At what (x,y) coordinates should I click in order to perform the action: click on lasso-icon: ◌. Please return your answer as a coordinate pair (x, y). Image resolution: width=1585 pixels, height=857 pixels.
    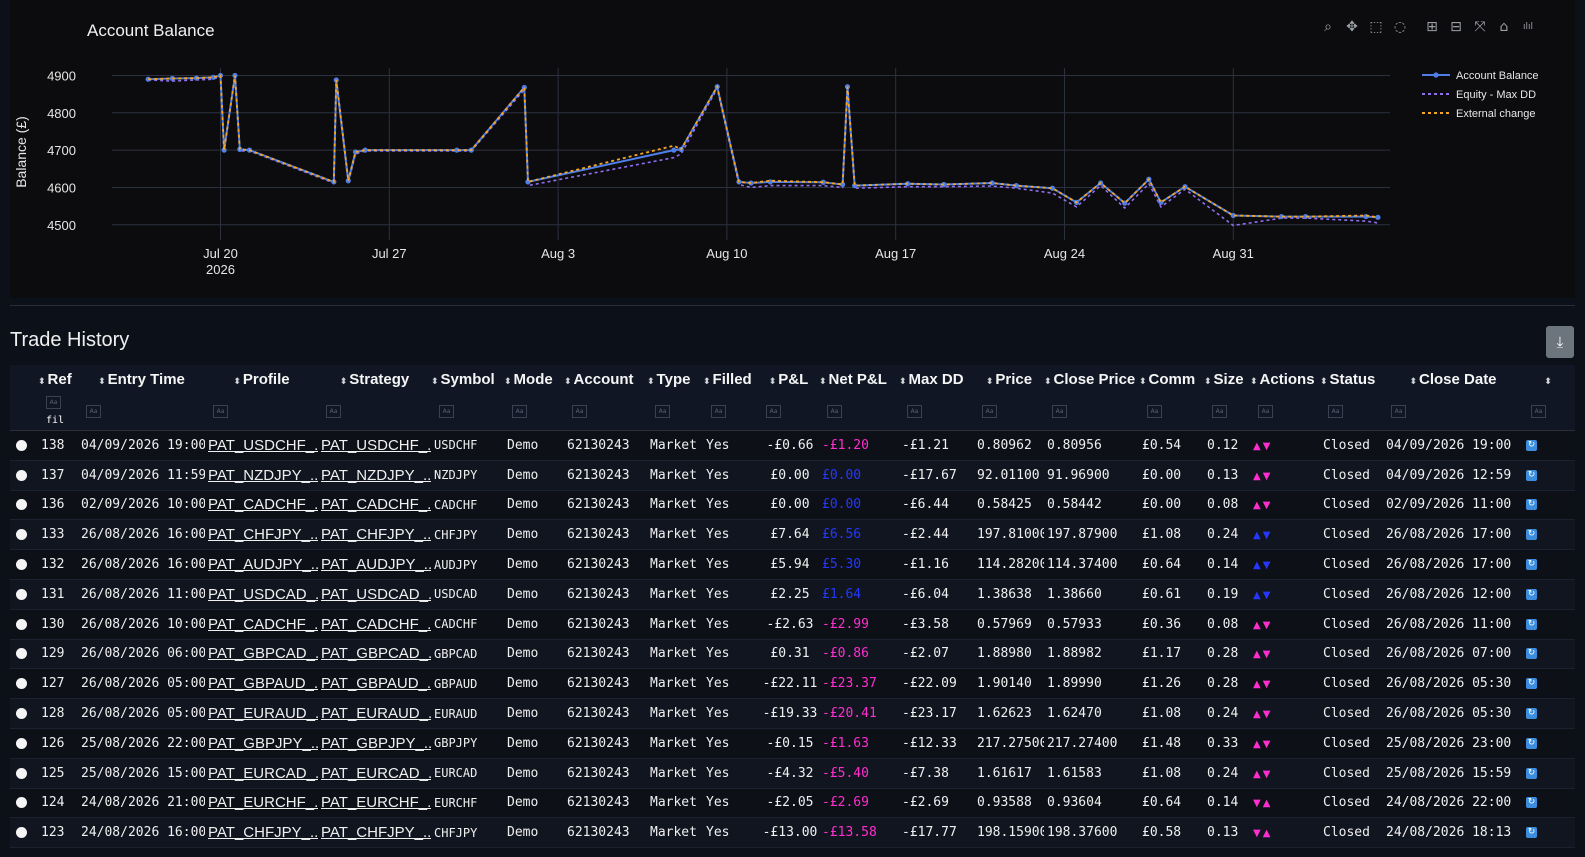
    Looking at the image, I should click on (1400, 27).